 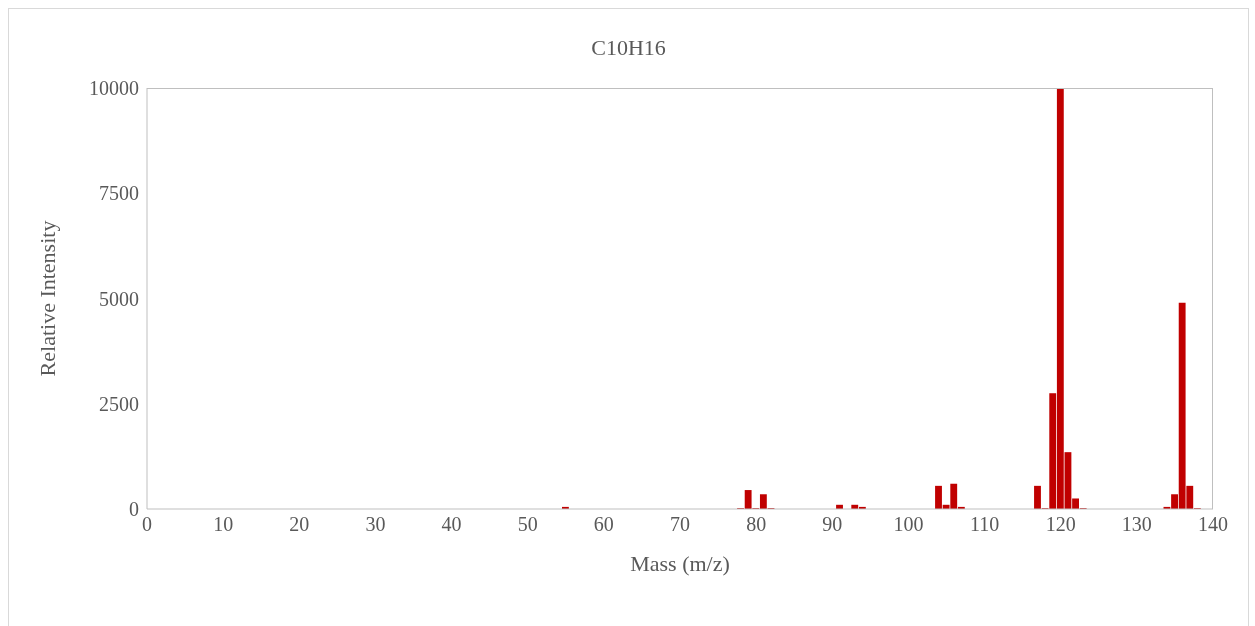 What do you see at coordinates (628, 48) in the screenshot?
I see `chart-title: C10H16` at bounding box center [628, 48].